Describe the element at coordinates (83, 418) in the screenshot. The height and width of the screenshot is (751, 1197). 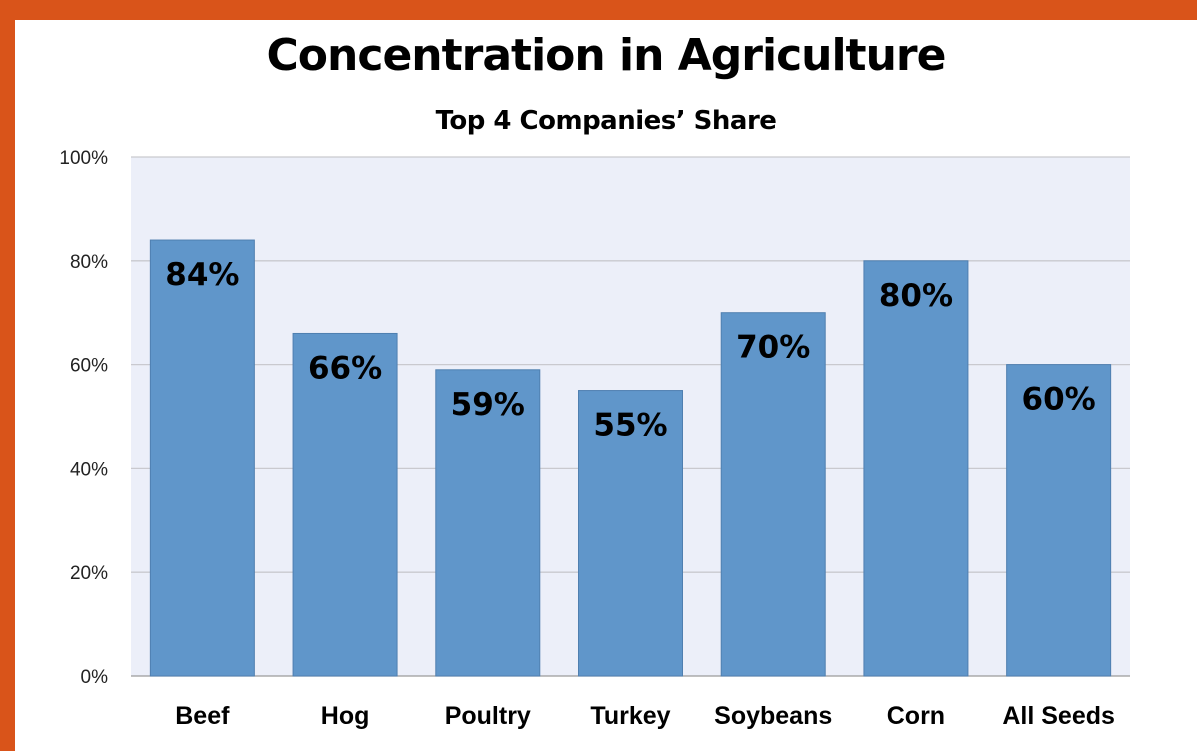
I see `y-axis-ticks: 0% 20% 40% 60% 80% 100%` at that location.